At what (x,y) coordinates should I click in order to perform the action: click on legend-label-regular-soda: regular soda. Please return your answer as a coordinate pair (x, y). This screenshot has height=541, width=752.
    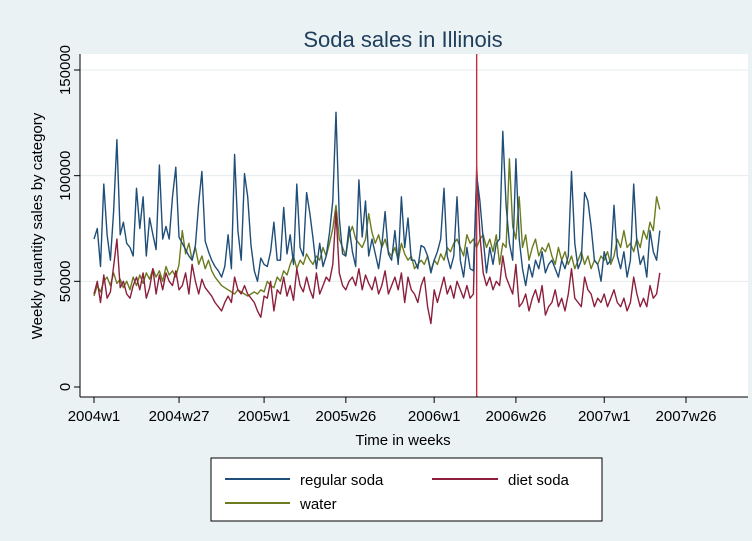
    Looking at the image, I should click on (342, 480).